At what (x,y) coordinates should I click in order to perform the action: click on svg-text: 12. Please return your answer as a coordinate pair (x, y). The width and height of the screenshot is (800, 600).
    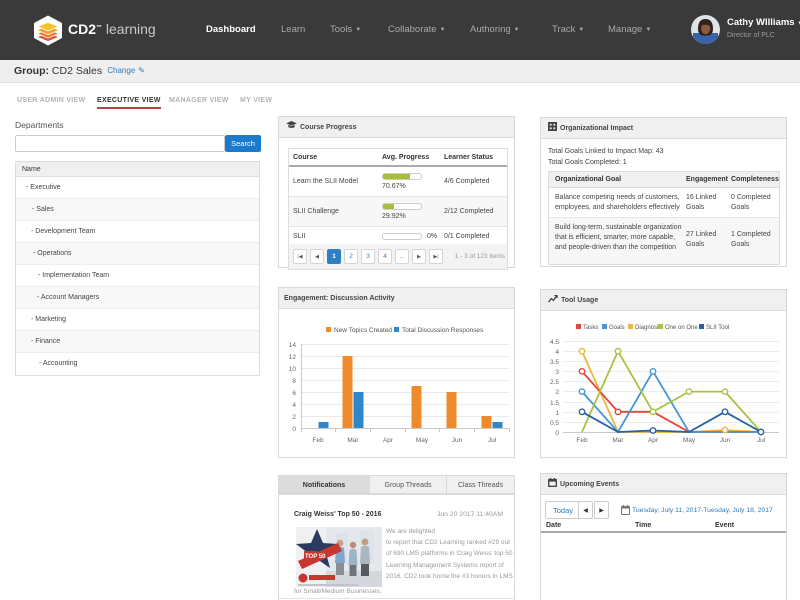
    Looking at the image, I should click on (293, 357).